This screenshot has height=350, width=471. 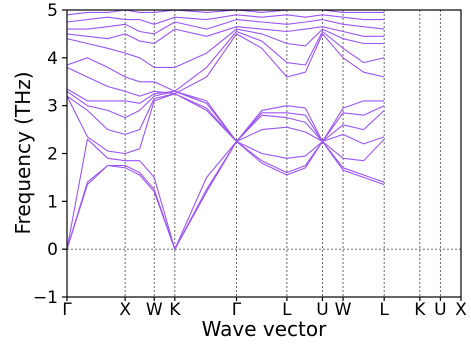 I want to click on y-axis: −1 0 1 2 3 4 5, so click(x=50, y=154).